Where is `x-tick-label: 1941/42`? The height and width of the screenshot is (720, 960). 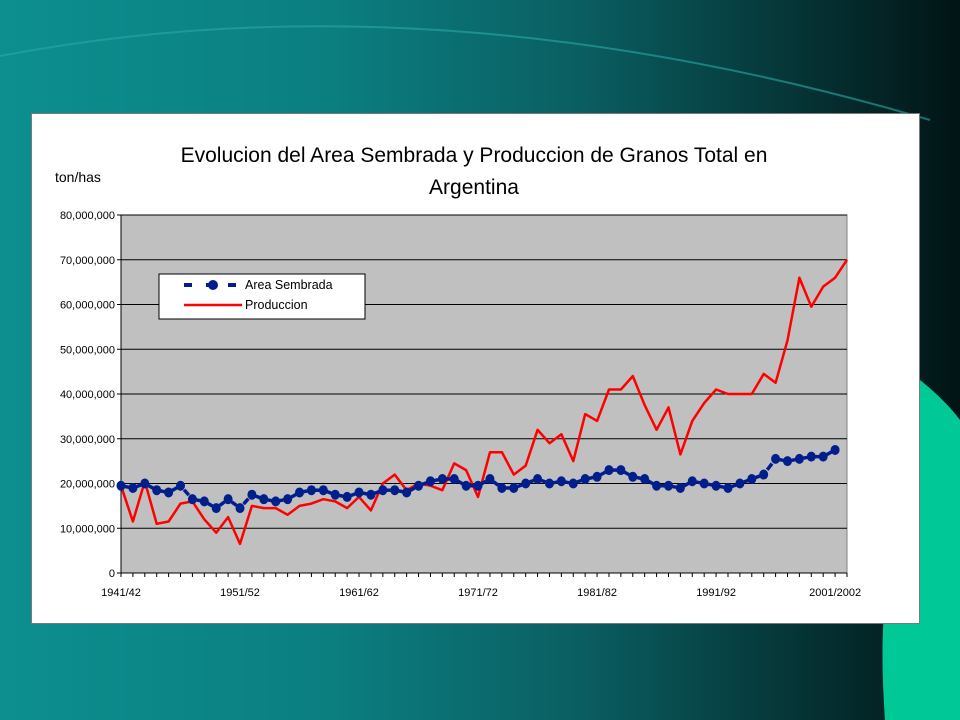 x-tick-label: 1941/42 is located at coordinates (121, 593).